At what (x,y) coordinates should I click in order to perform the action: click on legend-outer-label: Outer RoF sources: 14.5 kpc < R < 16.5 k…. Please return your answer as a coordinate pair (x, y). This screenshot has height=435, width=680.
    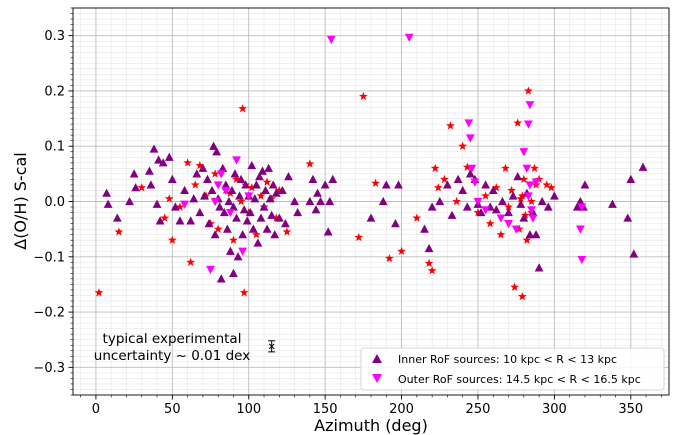
    Looking at the image, I should click on (519, 379).